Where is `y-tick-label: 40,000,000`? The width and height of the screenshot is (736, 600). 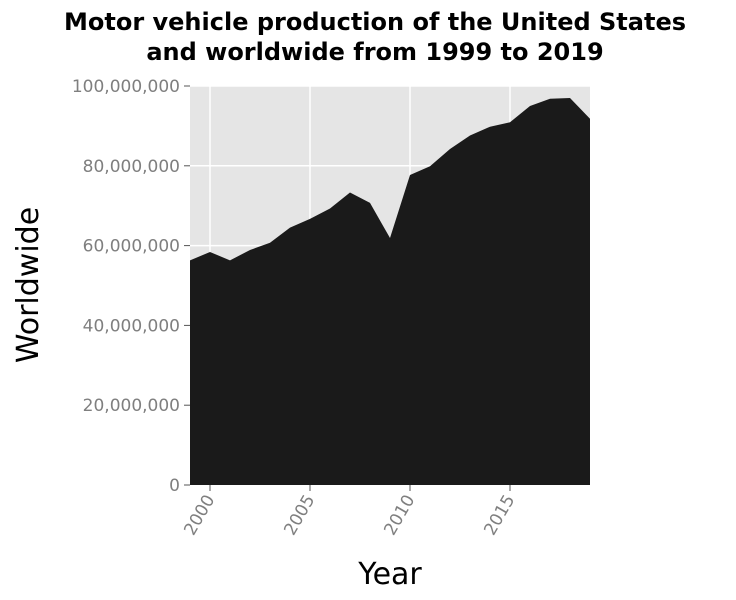 y-tick-label: 40,000,000 is located at coordinates (131, 326).